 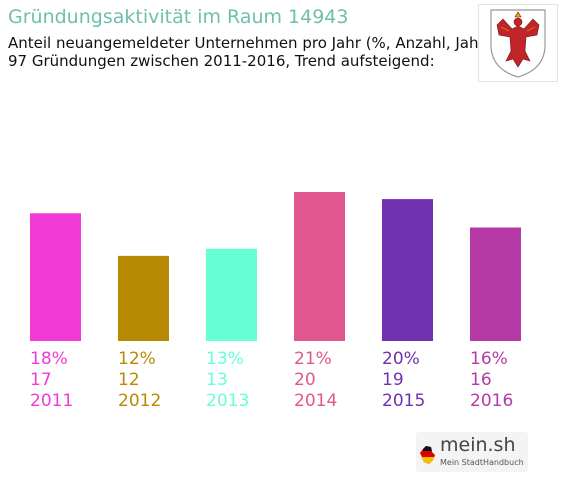 I want to click on count-label-2011: 17, so click(x=41, y=380).